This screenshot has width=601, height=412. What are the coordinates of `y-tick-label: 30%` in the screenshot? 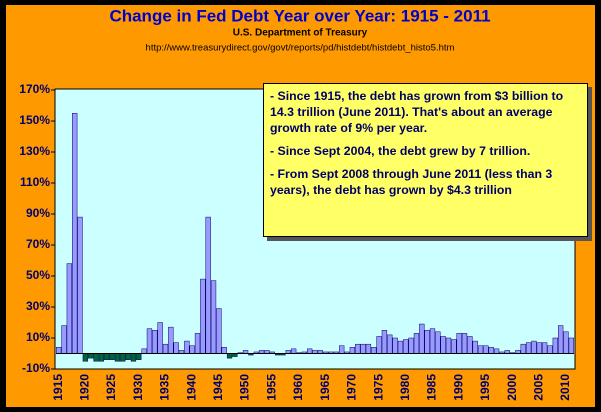 It's located at (38, 306).